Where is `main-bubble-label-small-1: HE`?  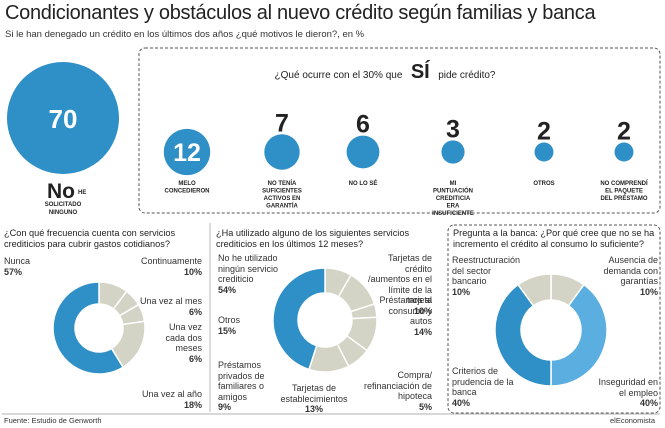
main-bubble-label-small-1: HE is located at coordinates (82, 193).